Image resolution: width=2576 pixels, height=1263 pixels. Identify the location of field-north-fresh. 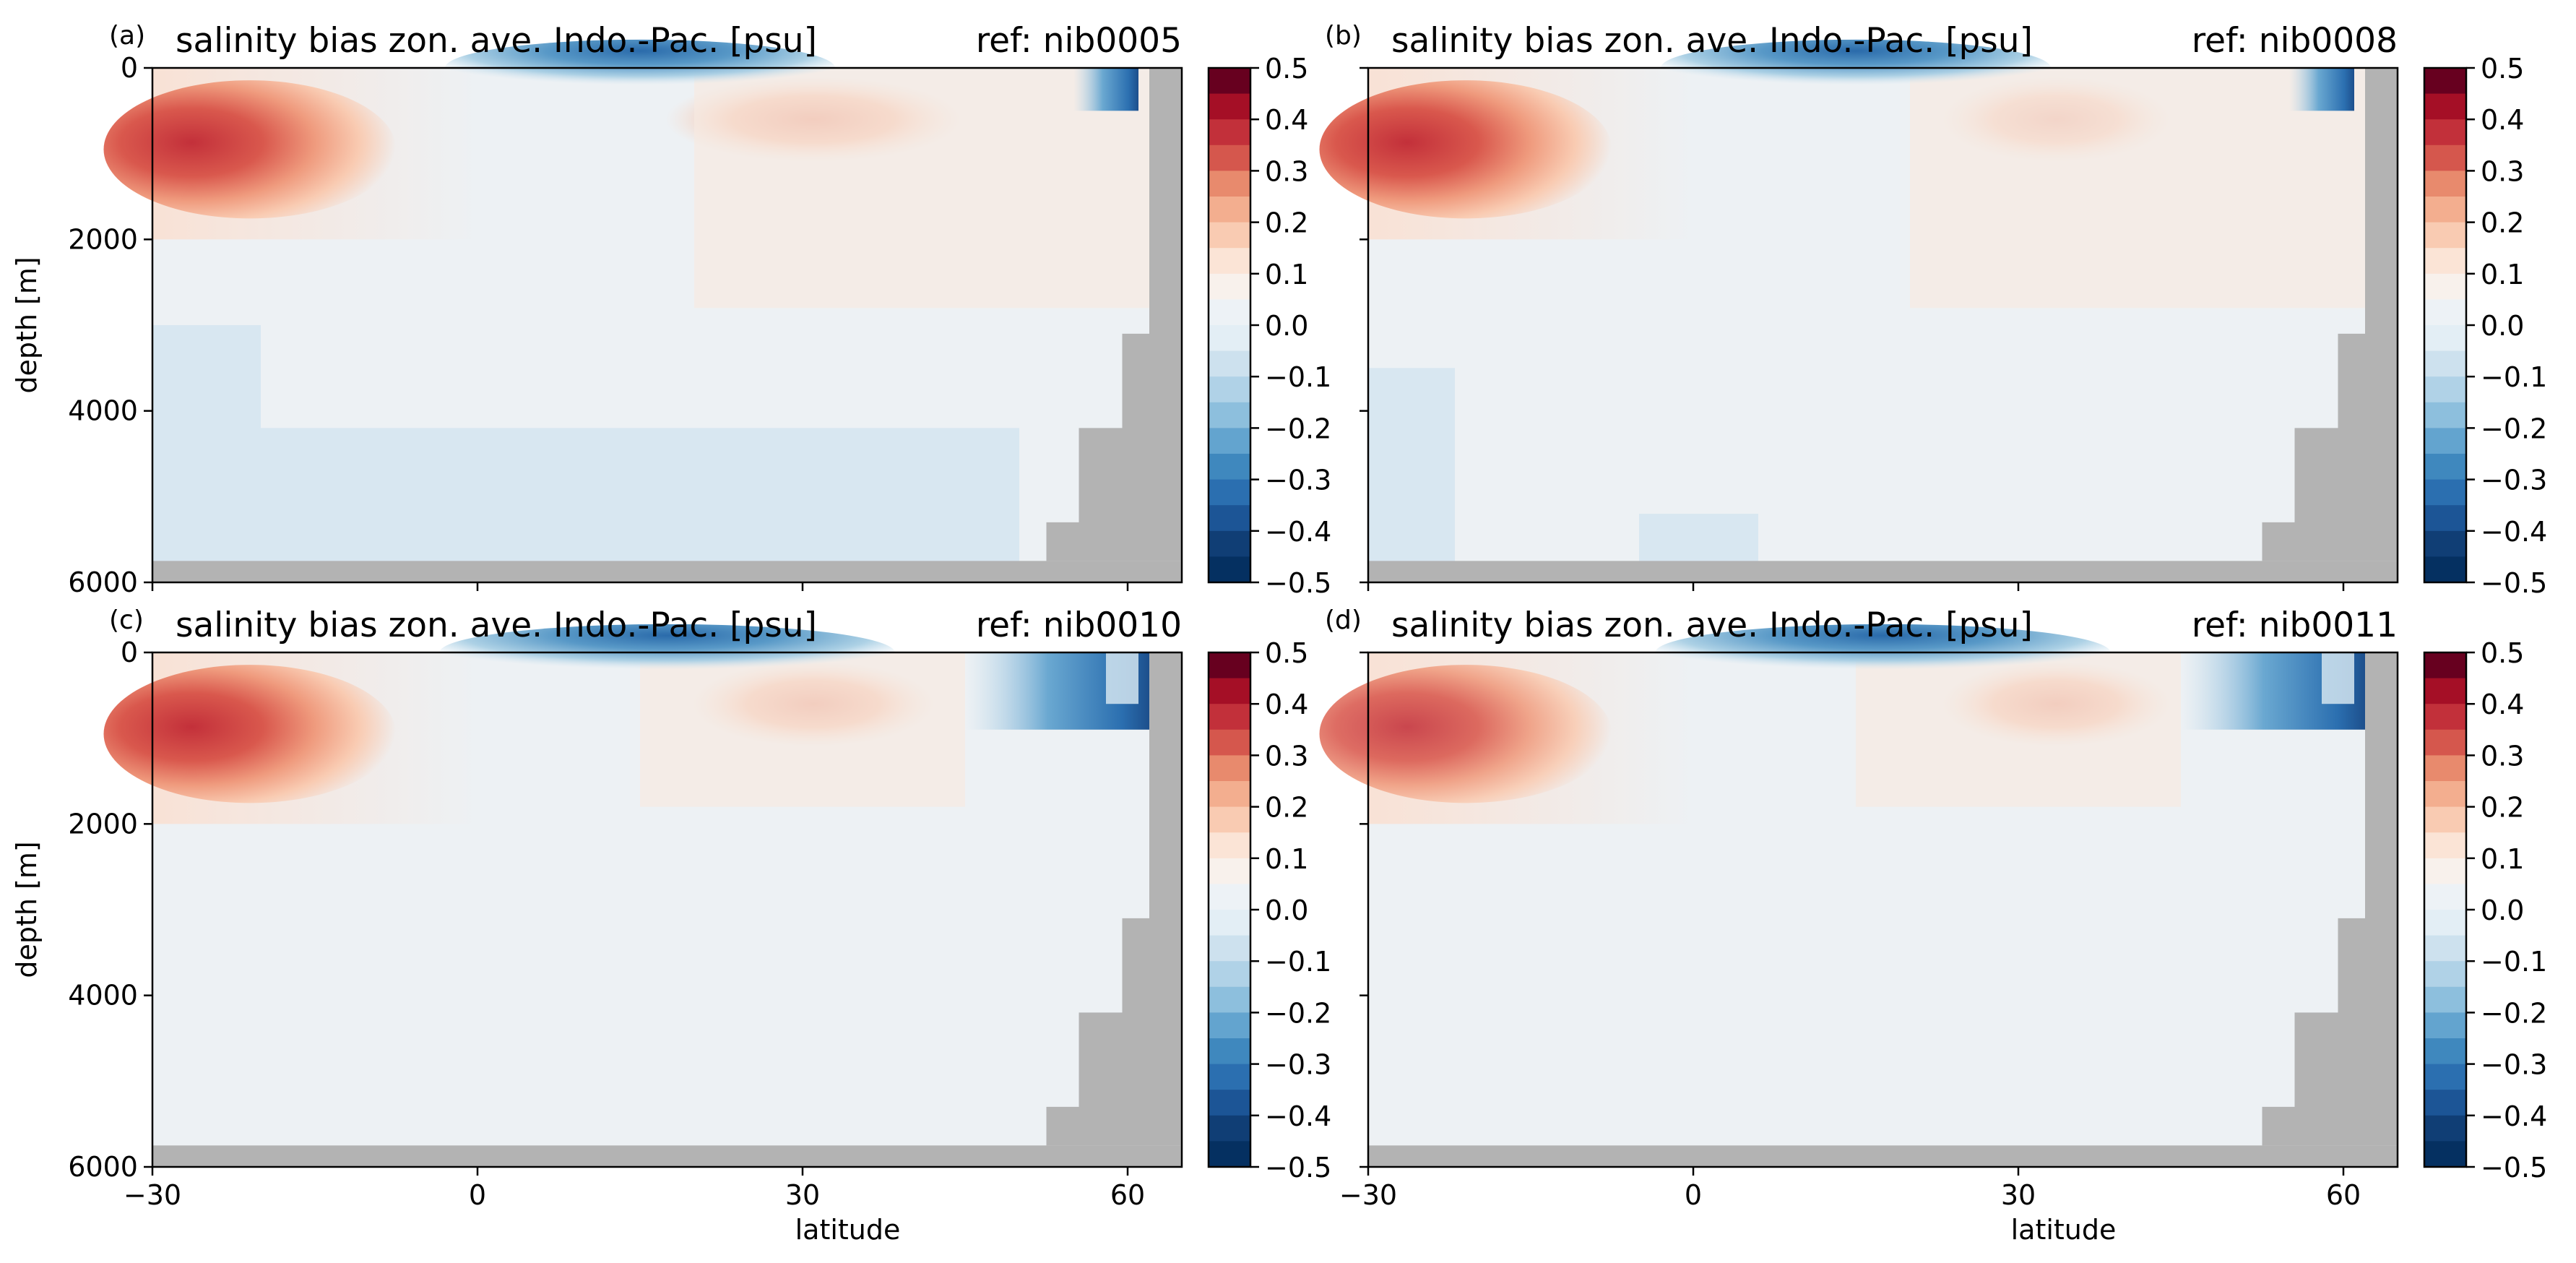
(1105, 89).